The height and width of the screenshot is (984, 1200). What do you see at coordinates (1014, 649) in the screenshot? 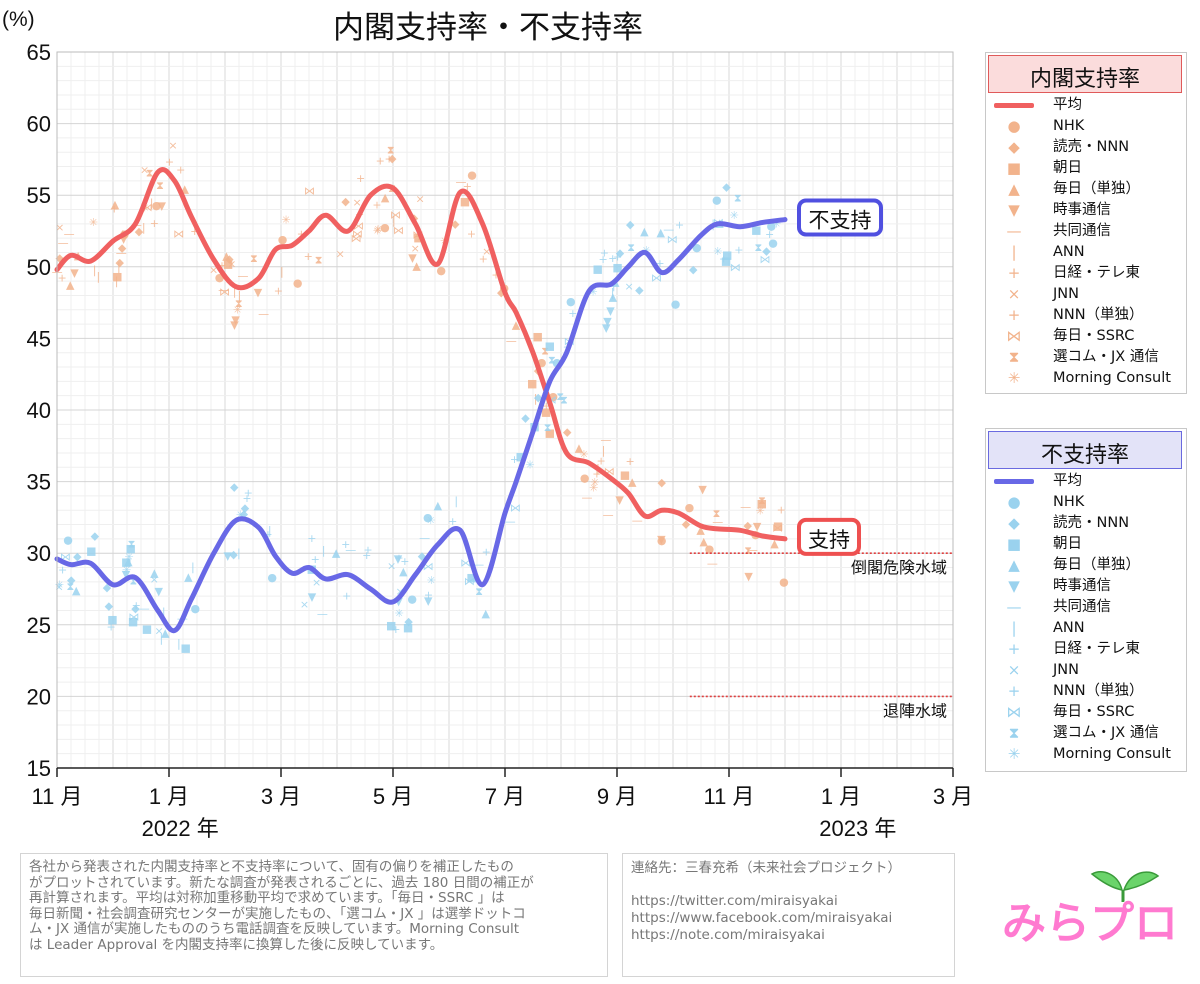
I see `oppose-legend-marker-icon: +` at bounding box center [1014, 649].